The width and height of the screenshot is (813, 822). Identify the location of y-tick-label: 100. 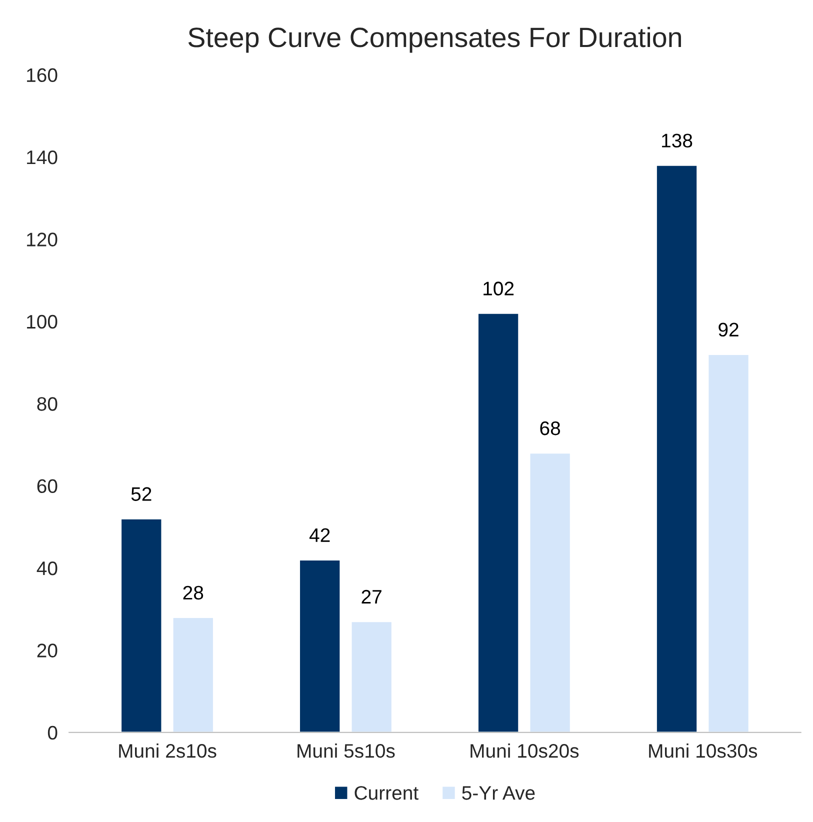
(42, 321).